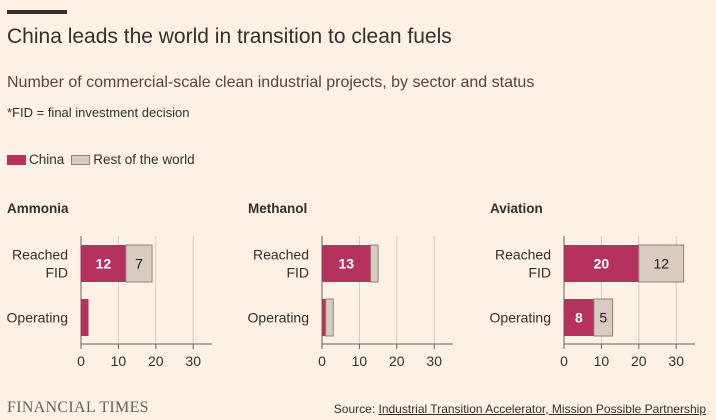  I want to click on data-label: 5, so click(603, 318).